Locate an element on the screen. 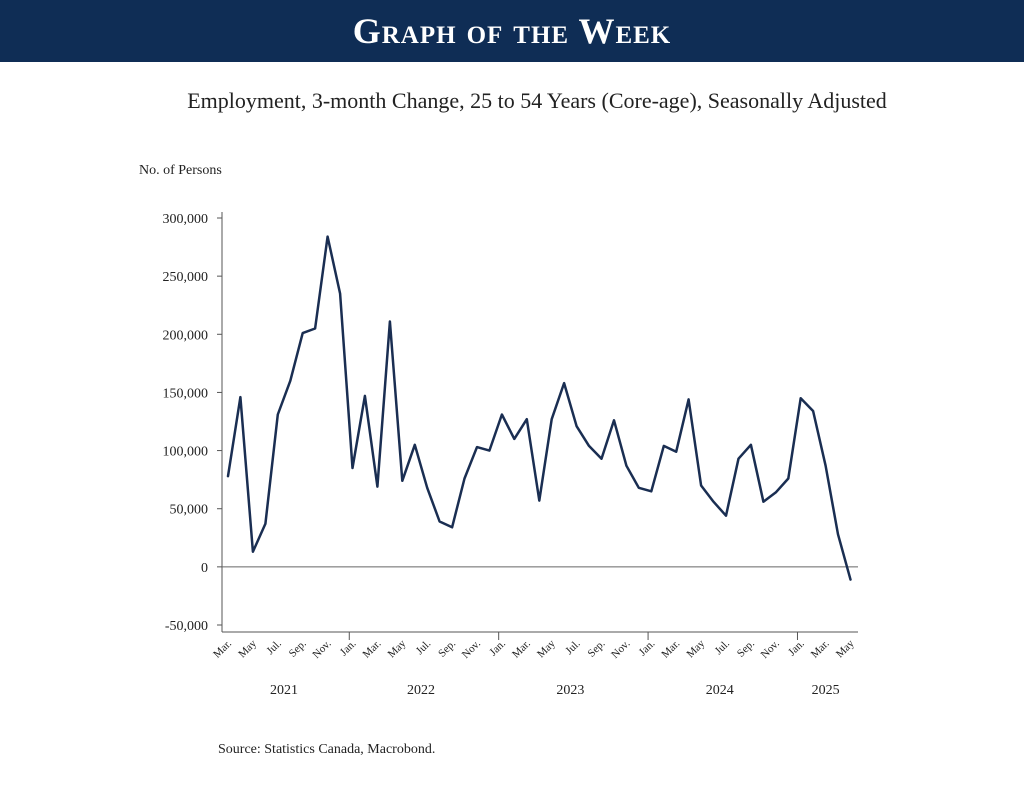 The width and height of the screenshot is (1024, 791). banner: Graph of the Week is located at coordinates (512, 31).